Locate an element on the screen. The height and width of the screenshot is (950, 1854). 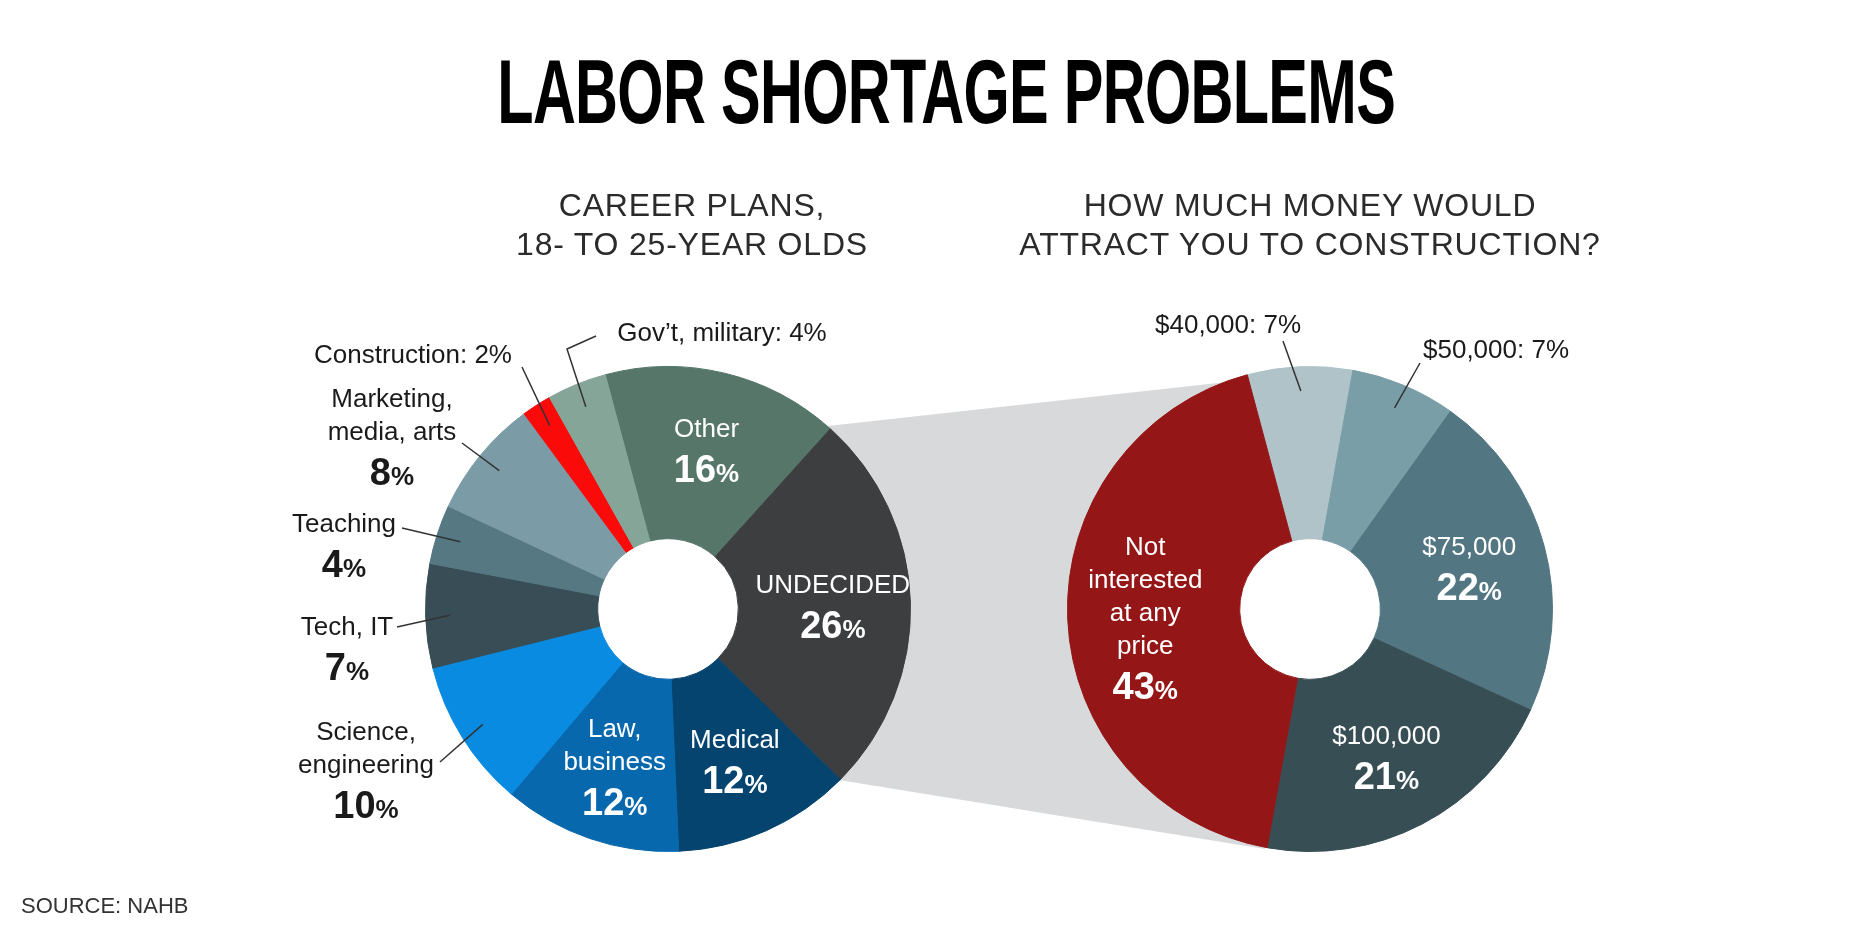
data-label: 4% is located at coordinates (344, 564).